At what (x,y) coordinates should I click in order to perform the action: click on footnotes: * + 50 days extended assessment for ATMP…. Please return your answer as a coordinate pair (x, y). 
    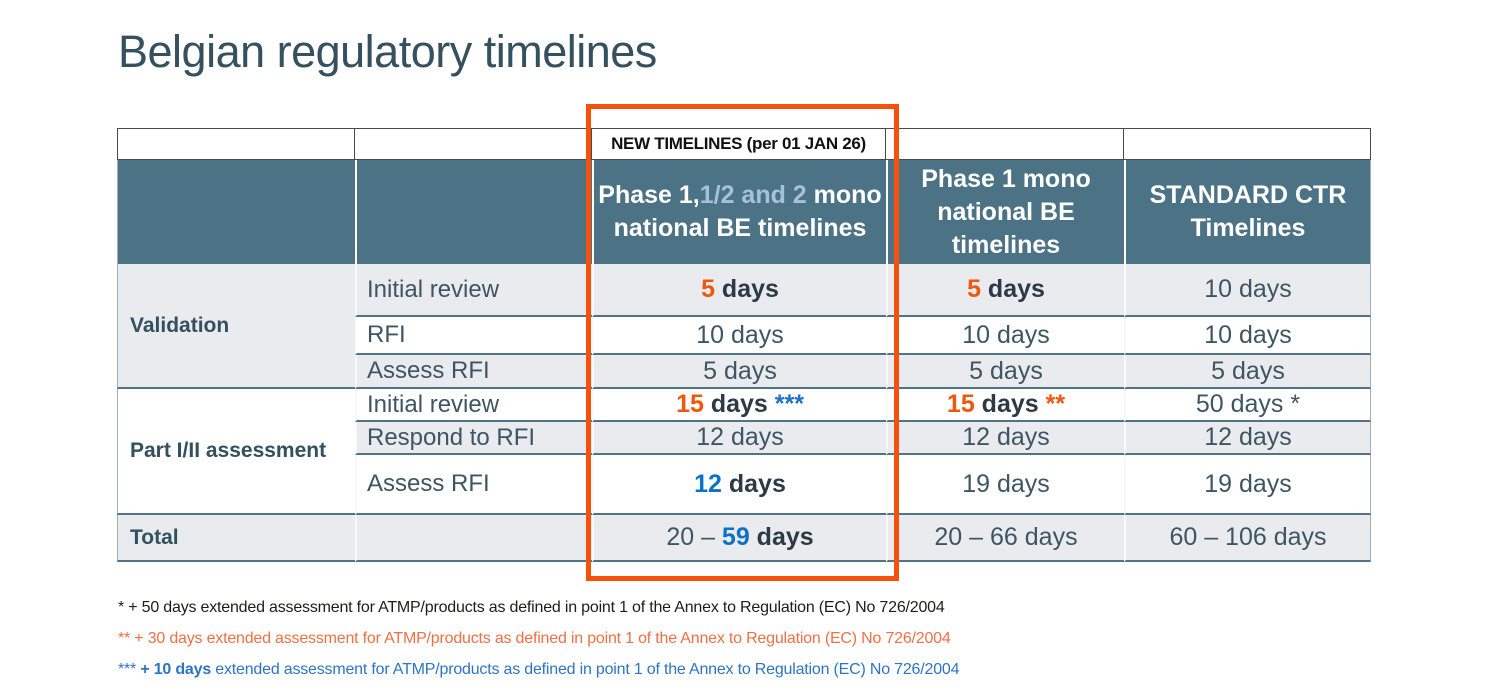
    Looking at the image, I should click on (538, 645).